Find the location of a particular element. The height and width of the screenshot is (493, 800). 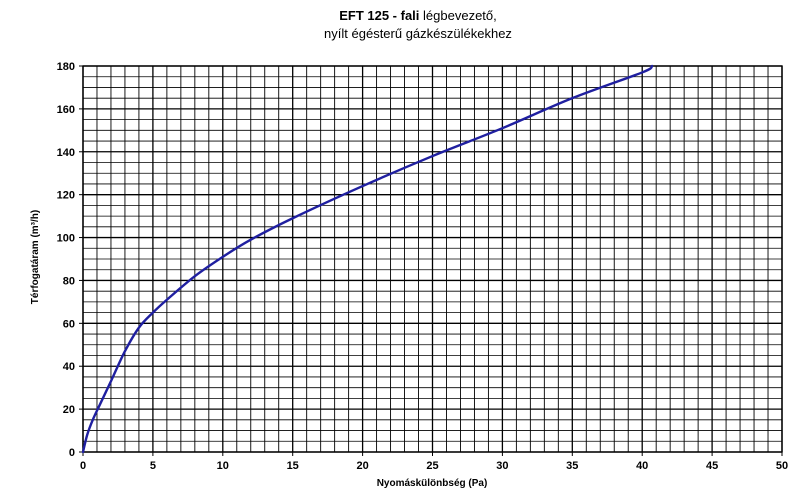

y-tick-label: 60 is located at coordinates (69, 324).